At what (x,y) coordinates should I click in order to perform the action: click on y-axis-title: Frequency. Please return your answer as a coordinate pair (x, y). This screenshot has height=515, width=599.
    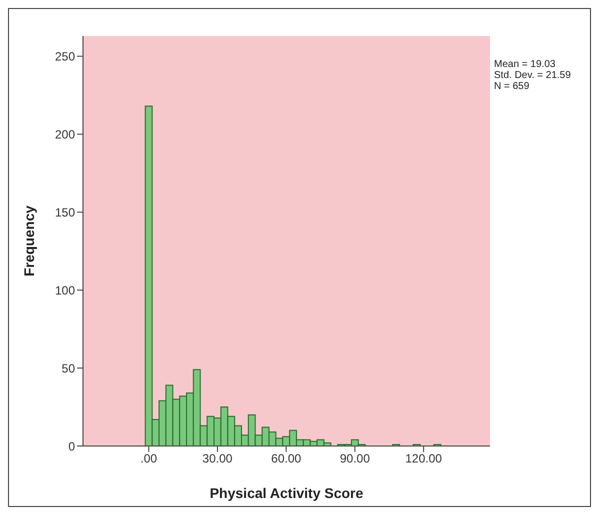
    Looking at the image, I should click on (28, 240).